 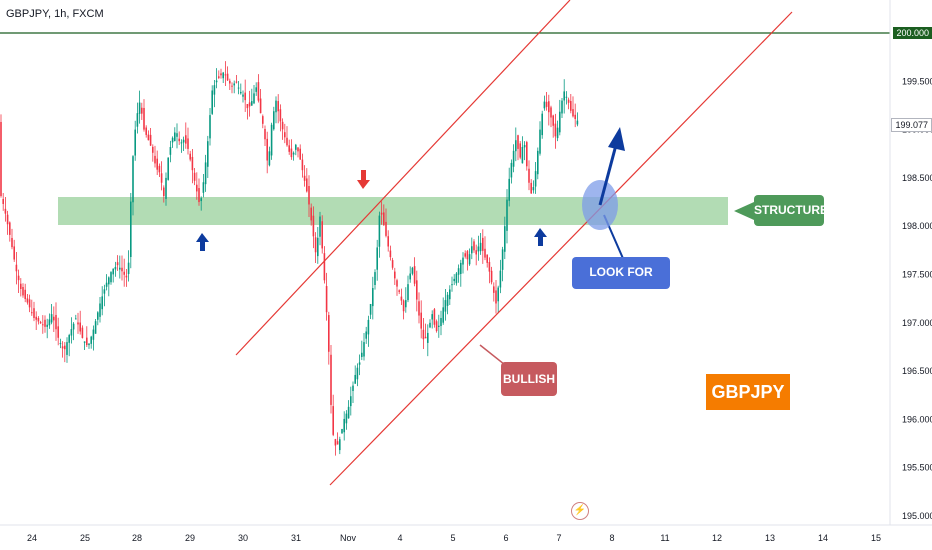 What do you see at coordinates (748, 392) in the screenshot?
I see `symbol-watermark: GBPJPY` at bounding box center [748, 392].